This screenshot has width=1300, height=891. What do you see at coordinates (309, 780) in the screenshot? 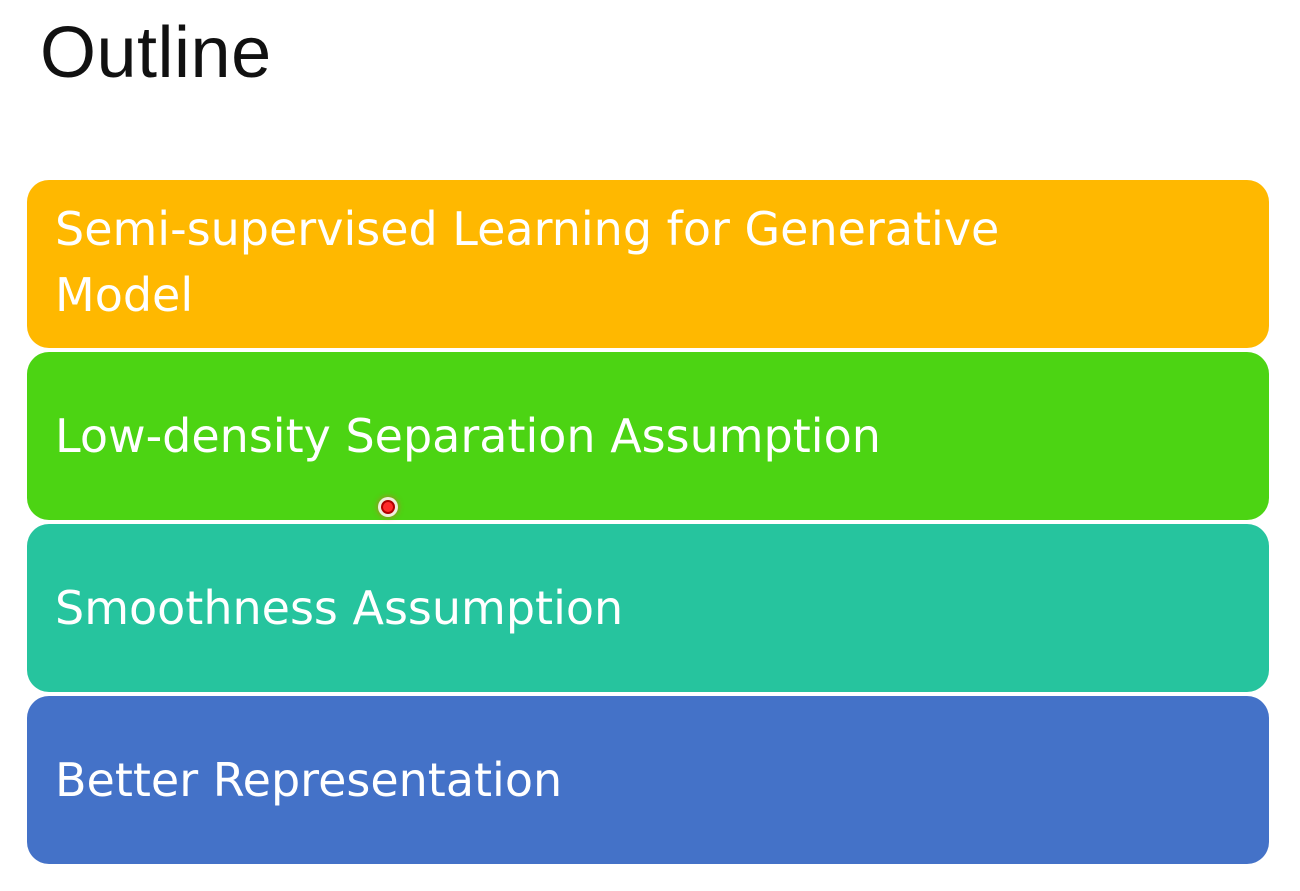
I see `outline-item-label: Better Representation` at bounding box center [309, 780].